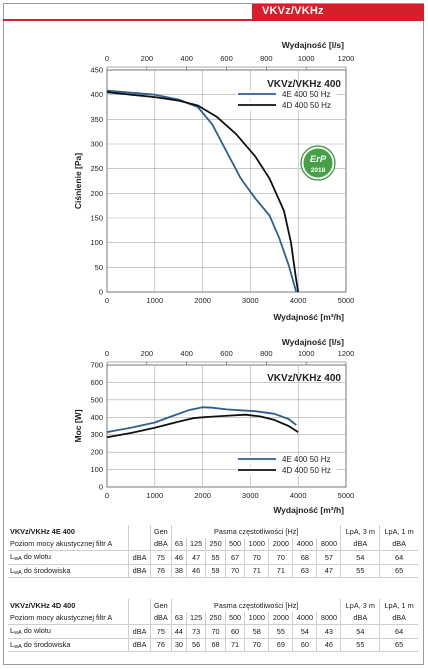 This screenshot has width=428, height=669. I want to click on pressure-x-top-tick-label: 600, so click(226, 58).